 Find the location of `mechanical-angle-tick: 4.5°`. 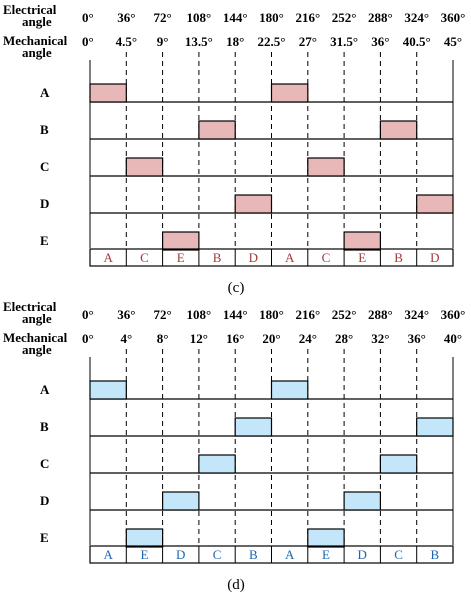

mechanical-angle-tick: 4.5° is located at coordinates (126, 41).